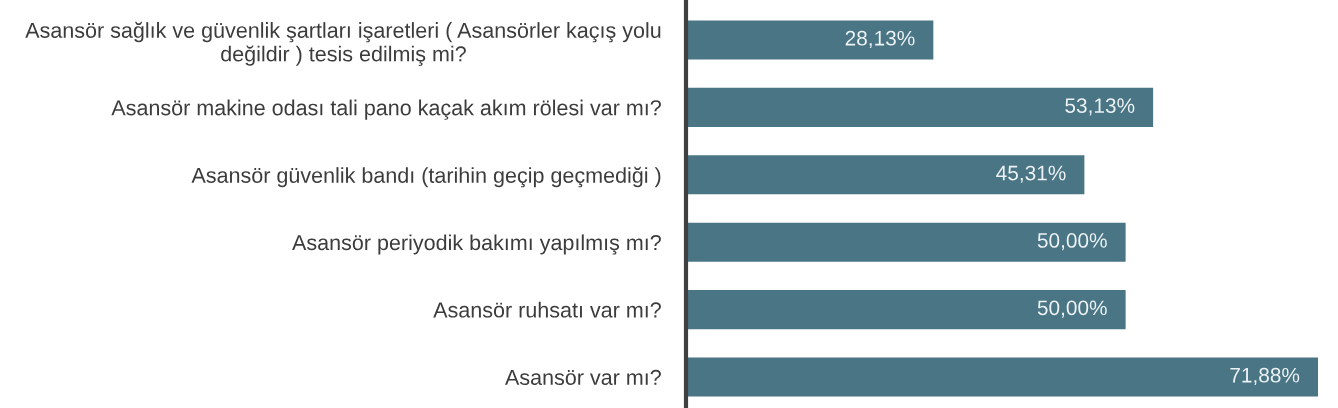  Describe the element at coordinates (476, 244) in the screenshot. I see `y-tick-label: Asansör periyodik bakımı yapılmış mı?` at that location.